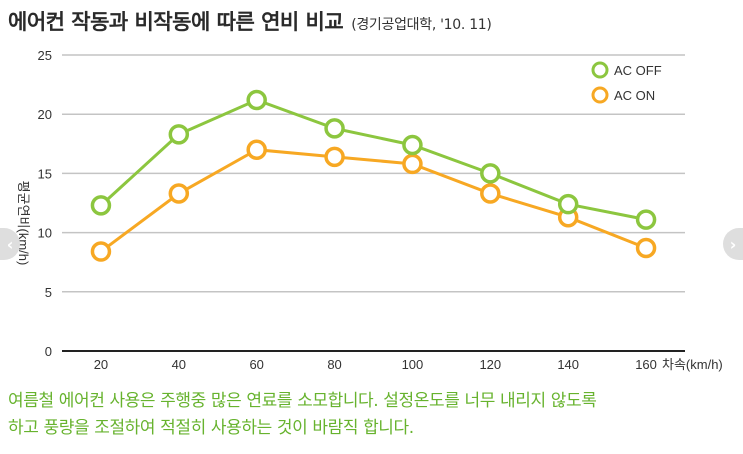  What do you see at coordinates (48, 292) in the screenshot?
I see `y-tick-label: 5` at bounding box center [48, 292].